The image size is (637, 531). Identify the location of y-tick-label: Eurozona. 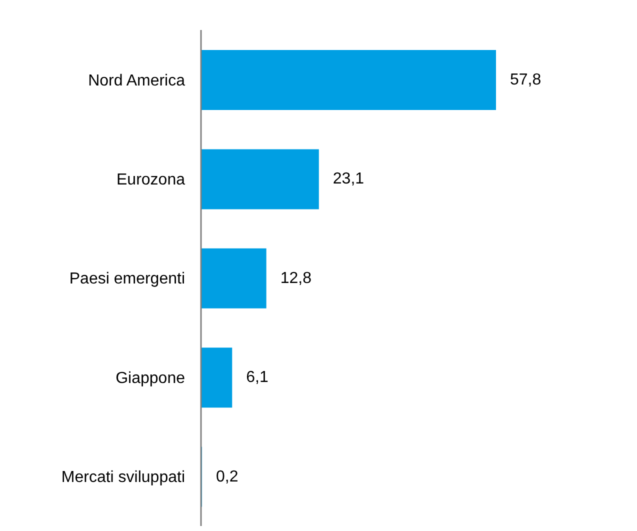
(151, 179).